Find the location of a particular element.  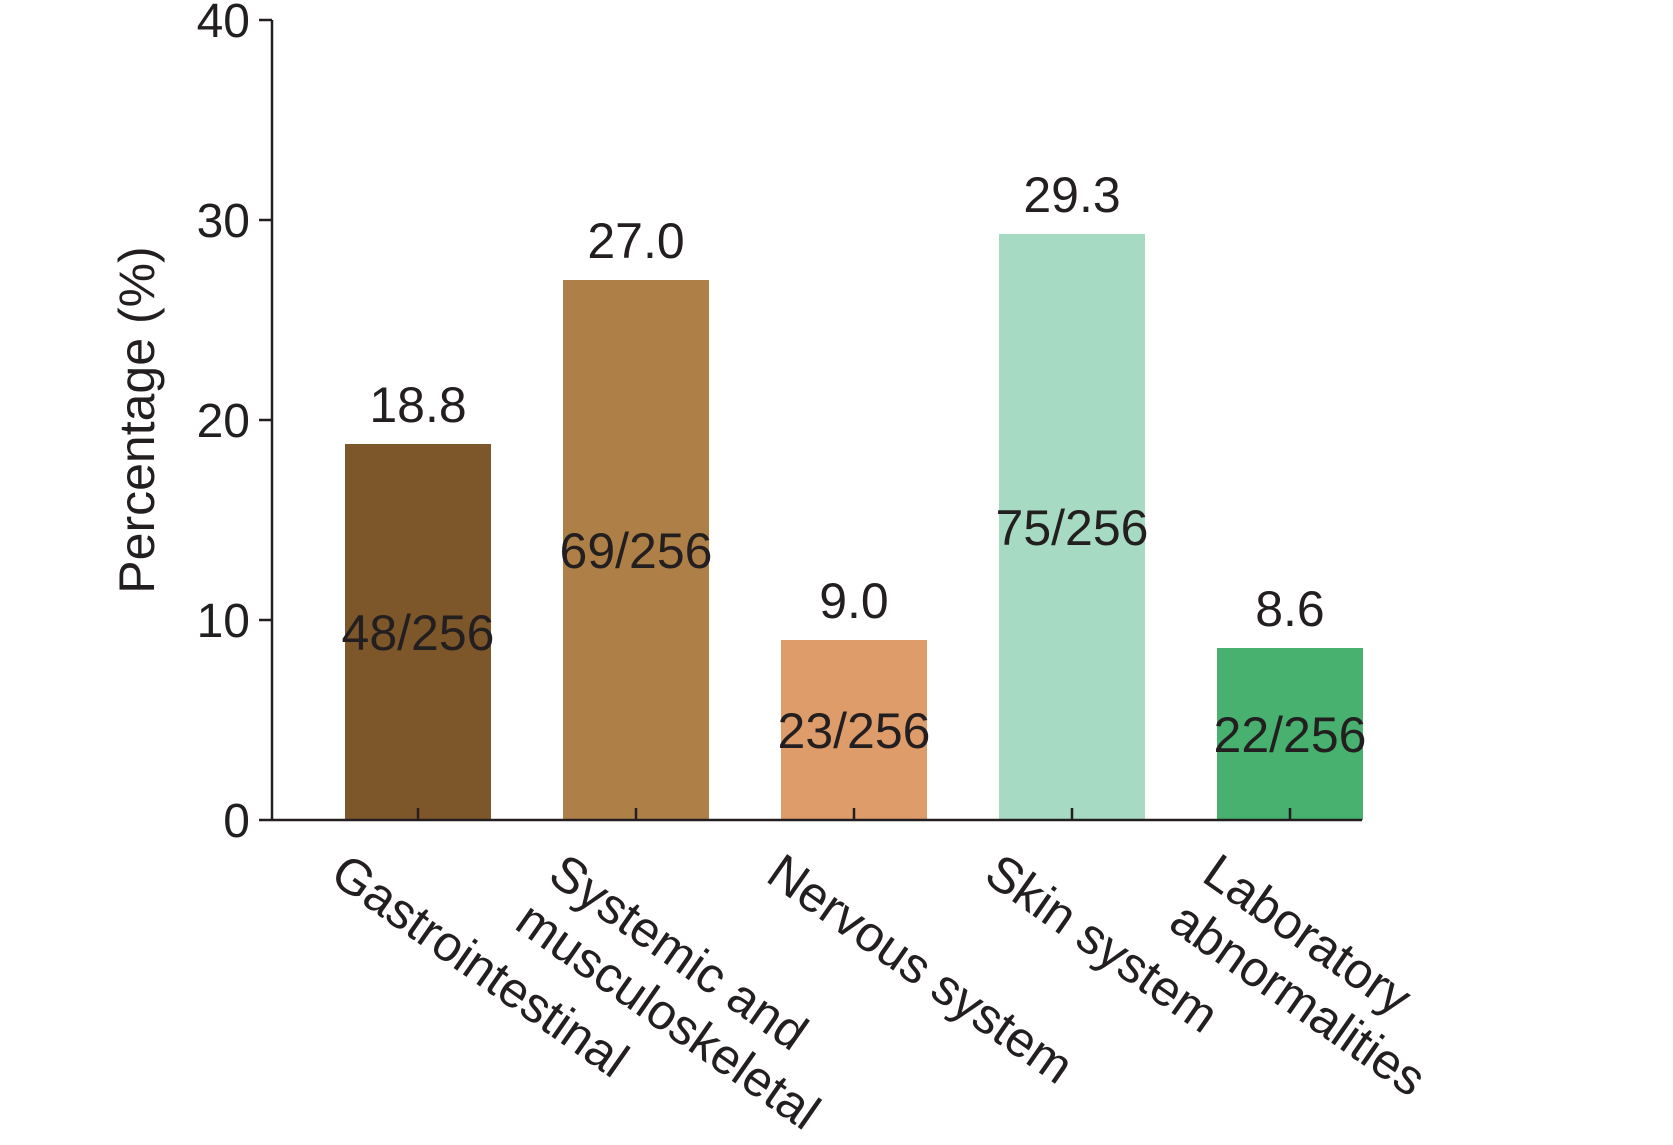

count-label: 22/256 is located at coordinates (1290, 735).